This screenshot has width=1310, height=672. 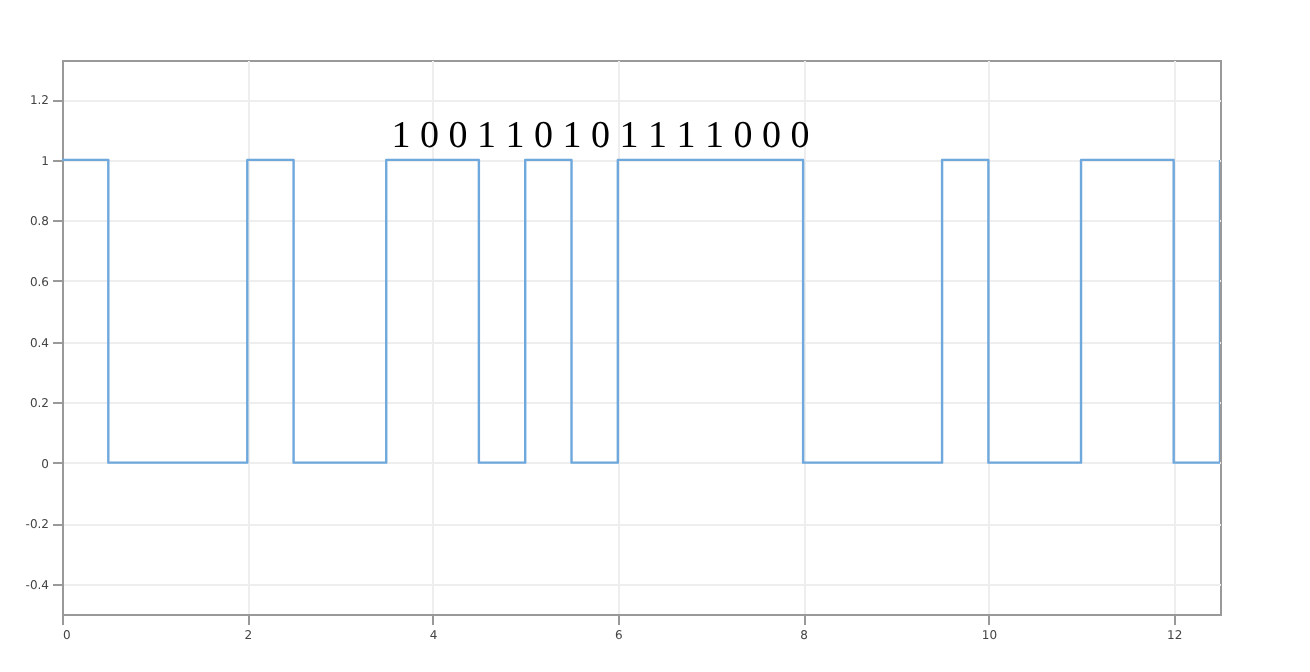 I want to click on annotation: 1 0 0 1 1 0 1 0 1 1 1 1 0 0 0, so click(x=600, y=135).